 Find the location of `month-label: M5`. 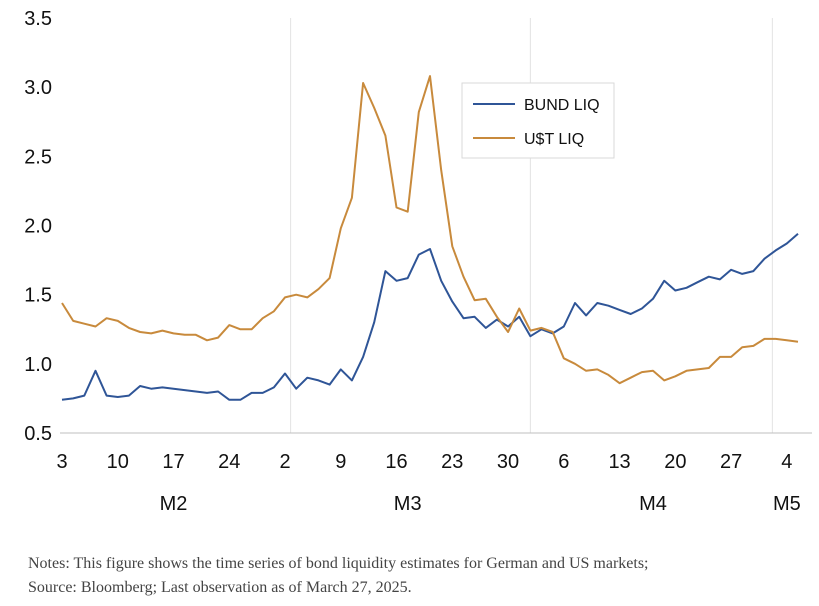

month-label: M5 is located at coordinates (787, 504).